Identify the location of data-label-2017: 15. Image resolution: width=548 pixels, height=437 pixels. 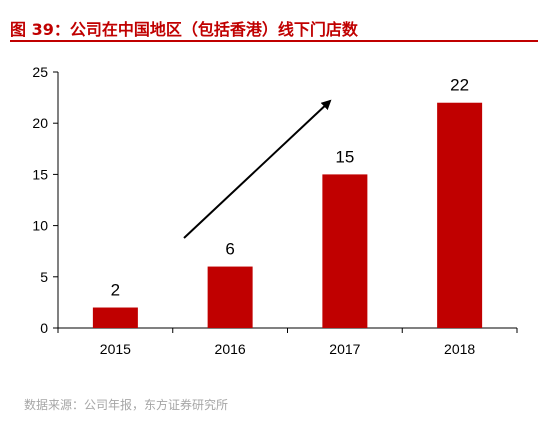
(344, 156).